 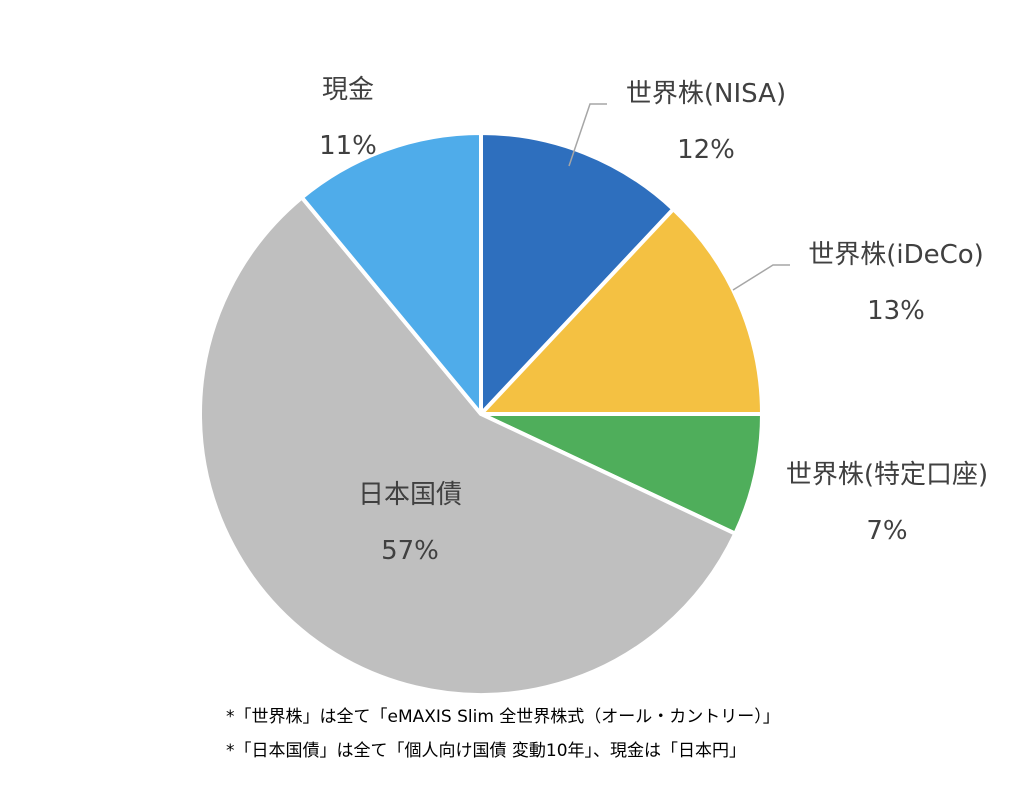 What do you see at coordinates (410, 495) in the screenshot?
I see `slice-category-label-3: 日本国債` at bounding box center [410, 495].